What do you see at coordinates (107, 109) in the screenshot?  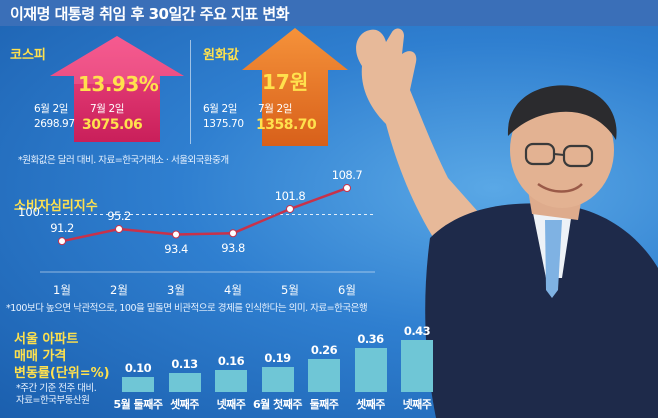 I see `kospi-date-after: 7월 2일` at bounding box center [107, 109].